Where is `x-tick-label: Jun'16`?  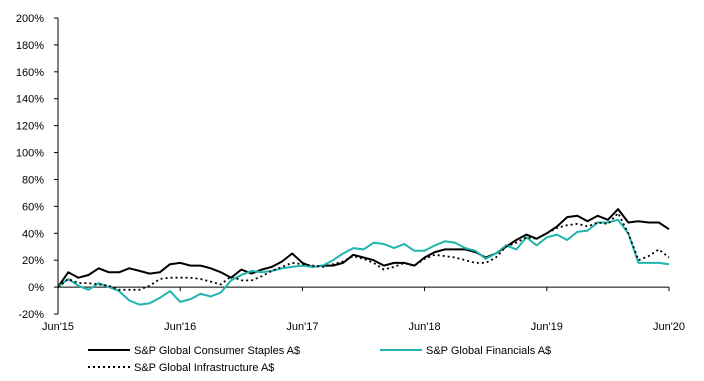
x-tick-label: Jun'16 is located at coordinates (180, 327).